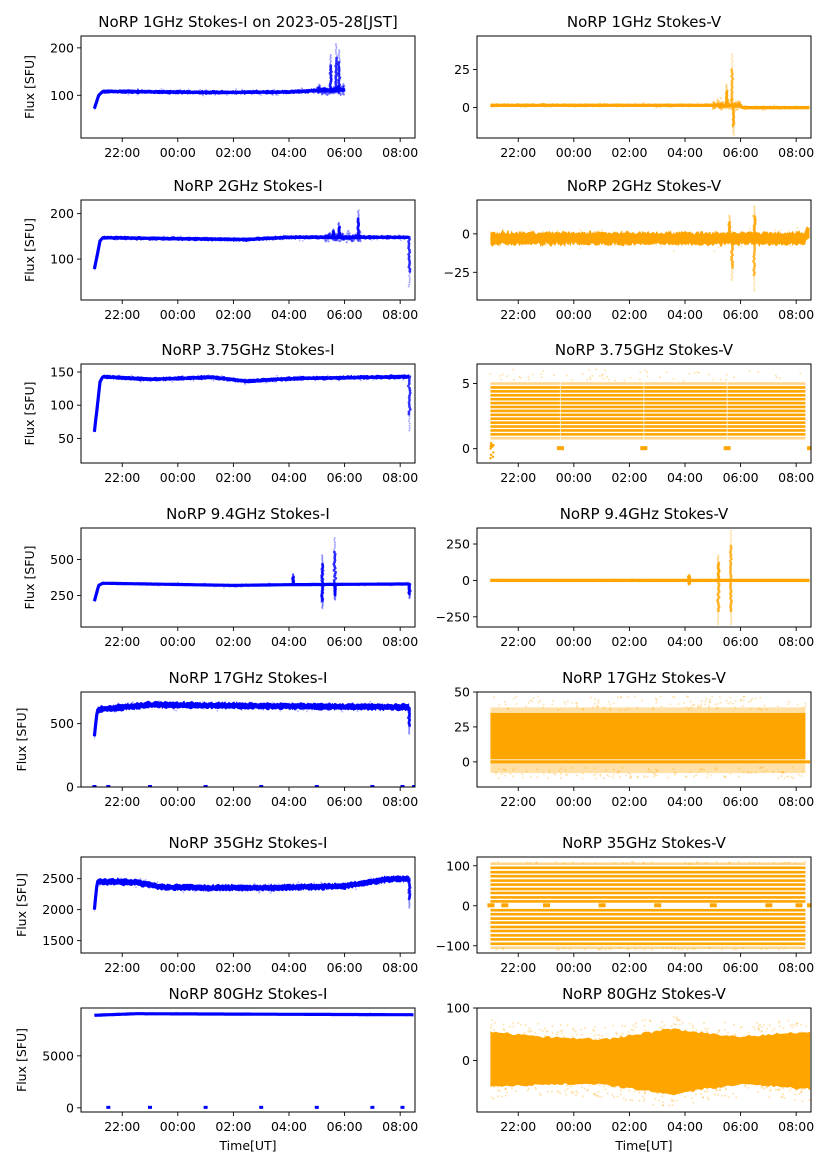 This screenshot has width=827, height=1169. What do you see at coordinates (62, 95) in the screenshot?
I see `y-tick-label: 100` at bounding box center [62, 95].